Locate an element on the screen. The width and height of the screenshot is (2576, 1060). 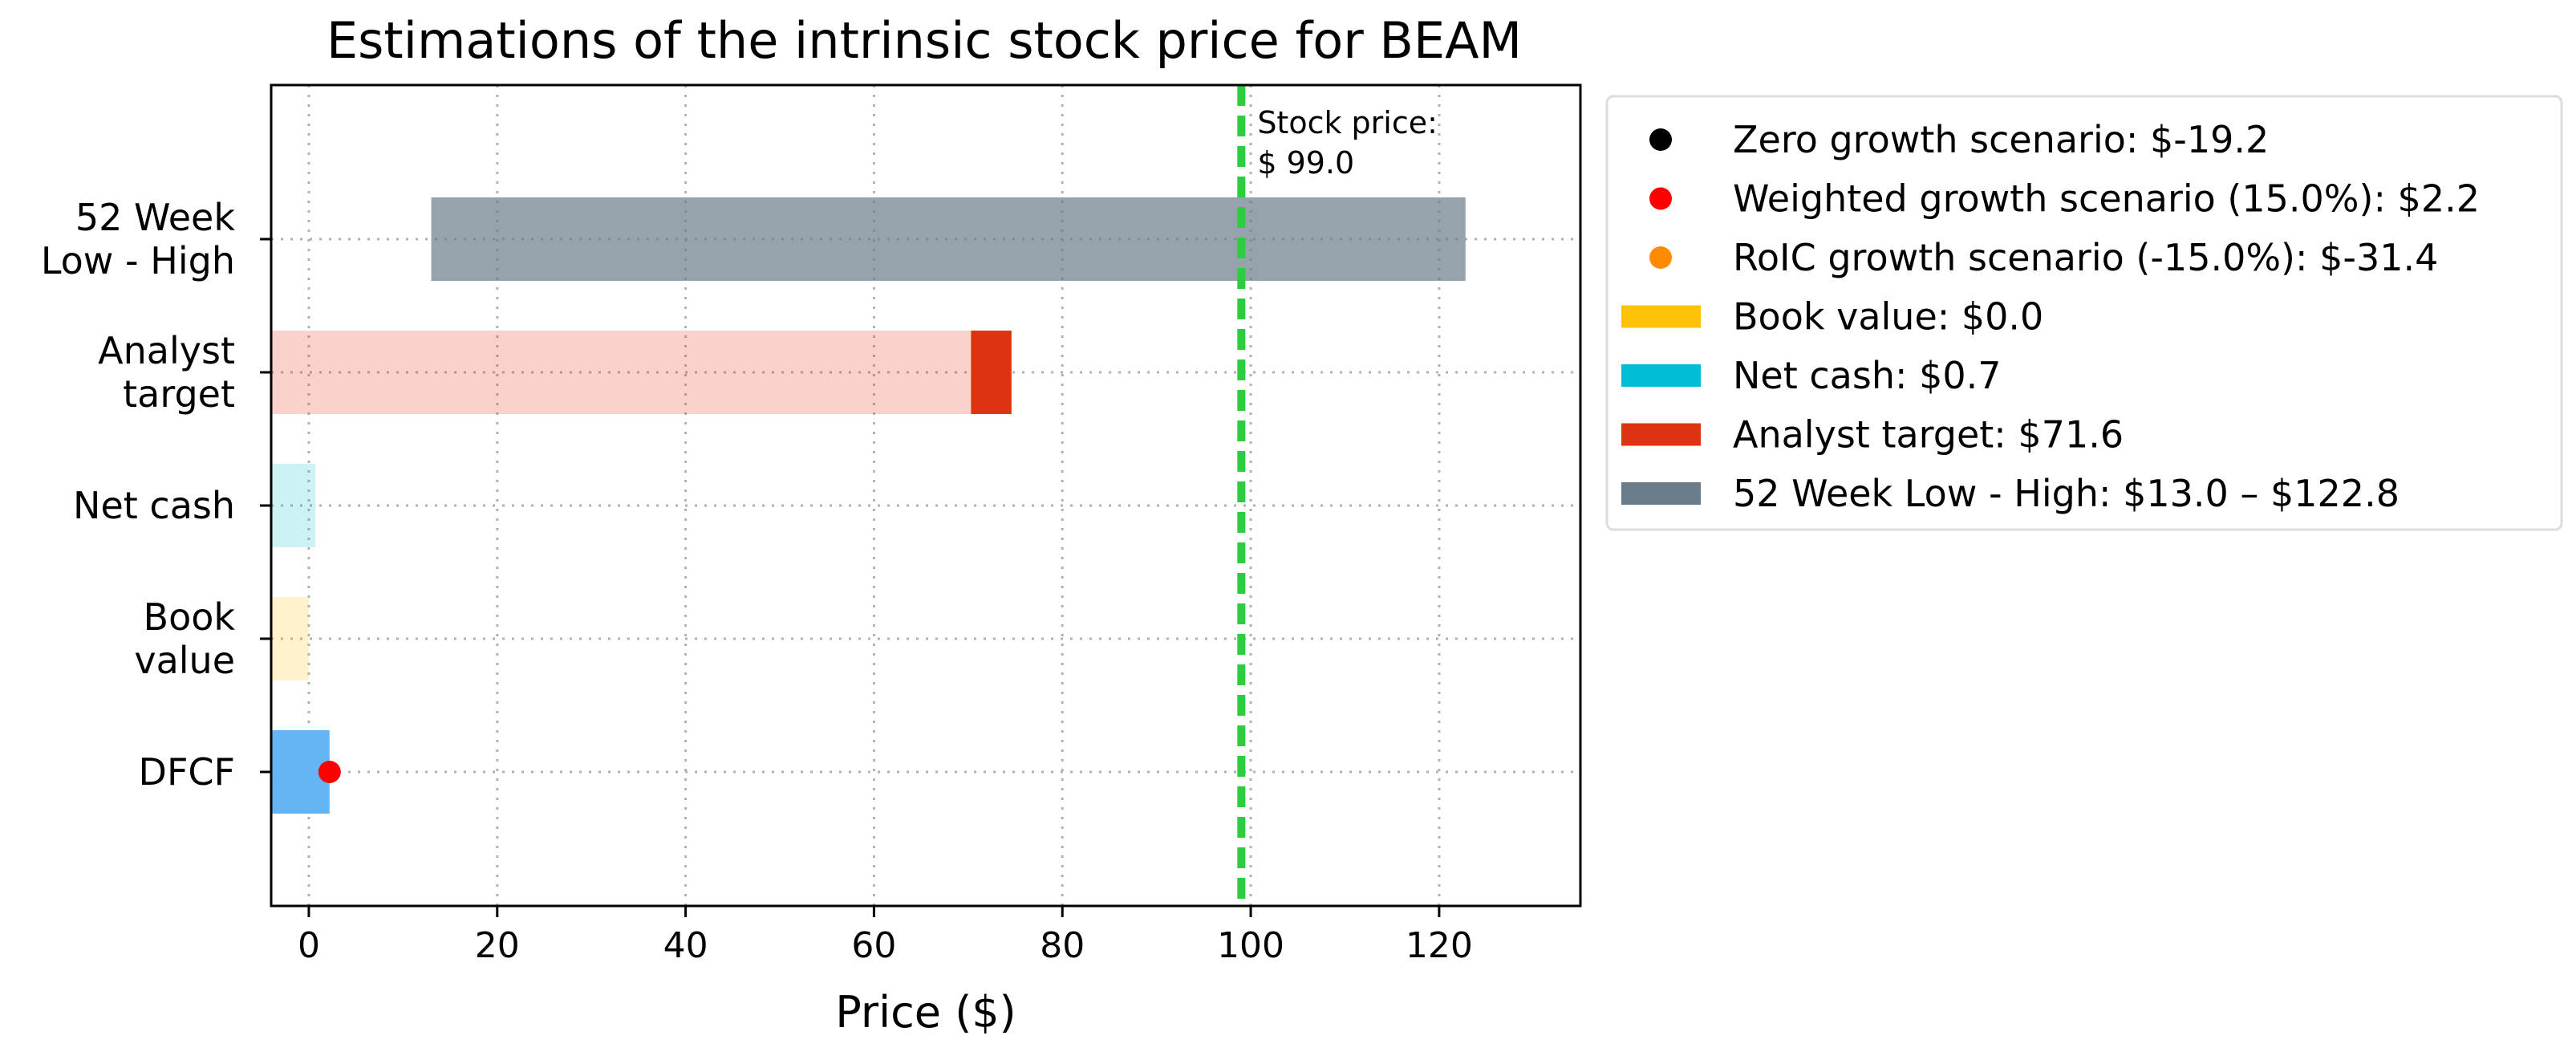
stock-price-reference: Stock price: $ 99.0 is located at coordinates (1337, 495).